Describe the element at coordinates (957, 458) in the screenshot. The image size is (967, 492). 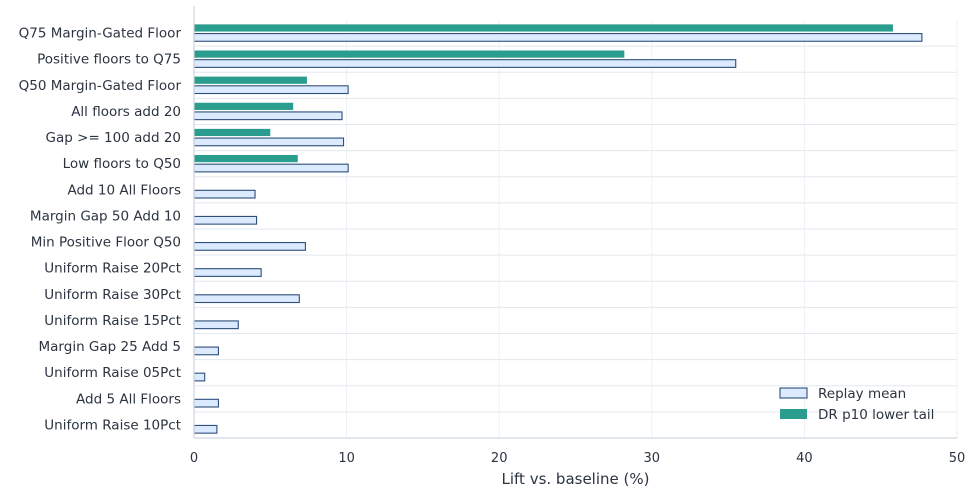
I see `x-tick-label: 50` at that location.